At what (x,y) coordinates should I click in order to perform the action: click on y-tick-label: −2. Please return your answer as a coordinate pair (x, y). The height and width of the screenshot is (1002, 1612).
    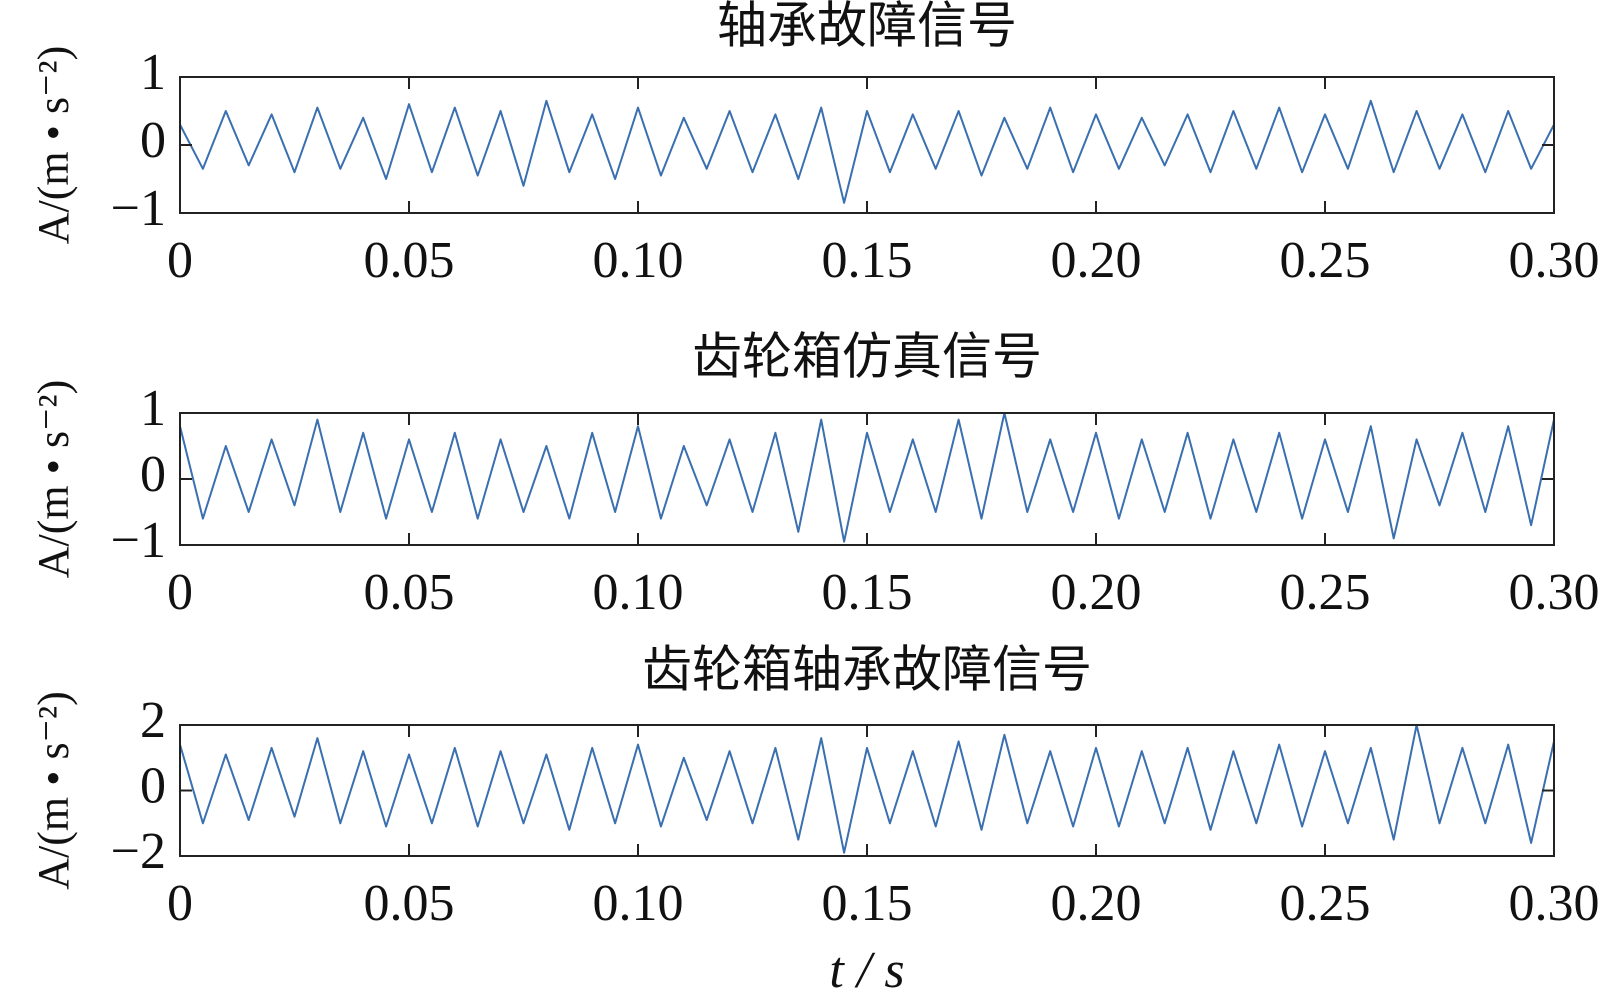
    Looking at the image, I should click on (138, 851).